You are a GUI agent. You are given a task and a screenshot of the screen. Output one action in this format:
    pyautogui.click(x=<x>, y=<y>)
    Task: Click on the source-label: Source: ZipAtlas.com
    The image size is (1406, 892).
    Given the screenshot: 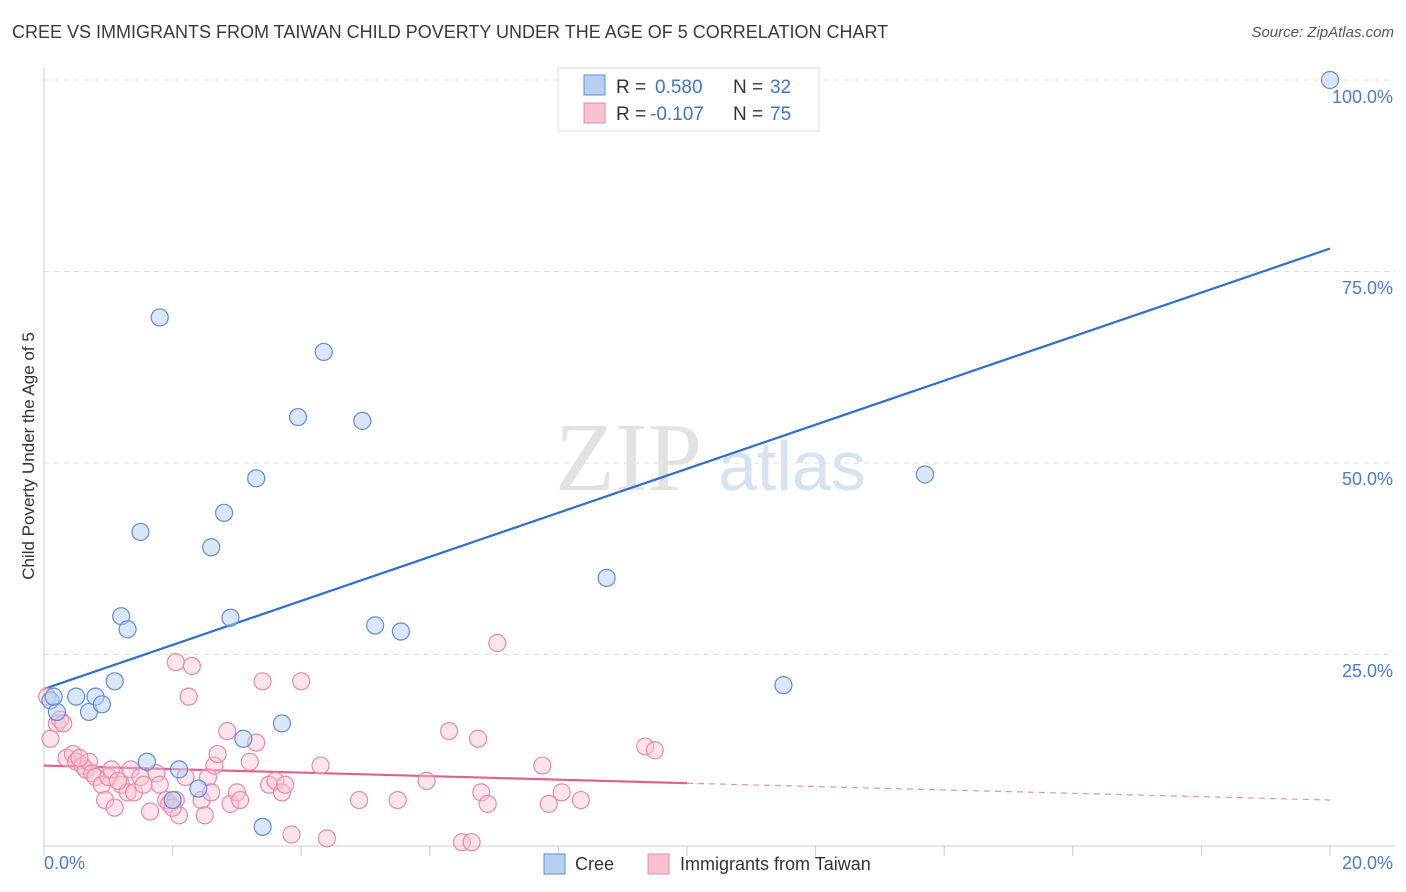 What is the action you would take?
    pyautogui.click(x=1322, y=32)
    